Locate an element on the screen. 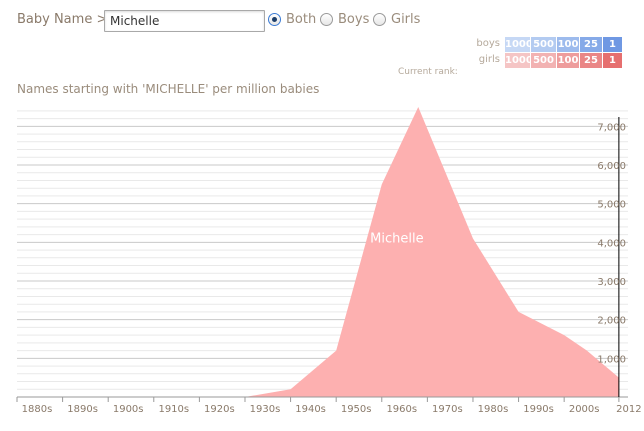 This screenshot has width=644, height=431. rank-cell-girls-25: 25 is located at coordinates (591, 60).